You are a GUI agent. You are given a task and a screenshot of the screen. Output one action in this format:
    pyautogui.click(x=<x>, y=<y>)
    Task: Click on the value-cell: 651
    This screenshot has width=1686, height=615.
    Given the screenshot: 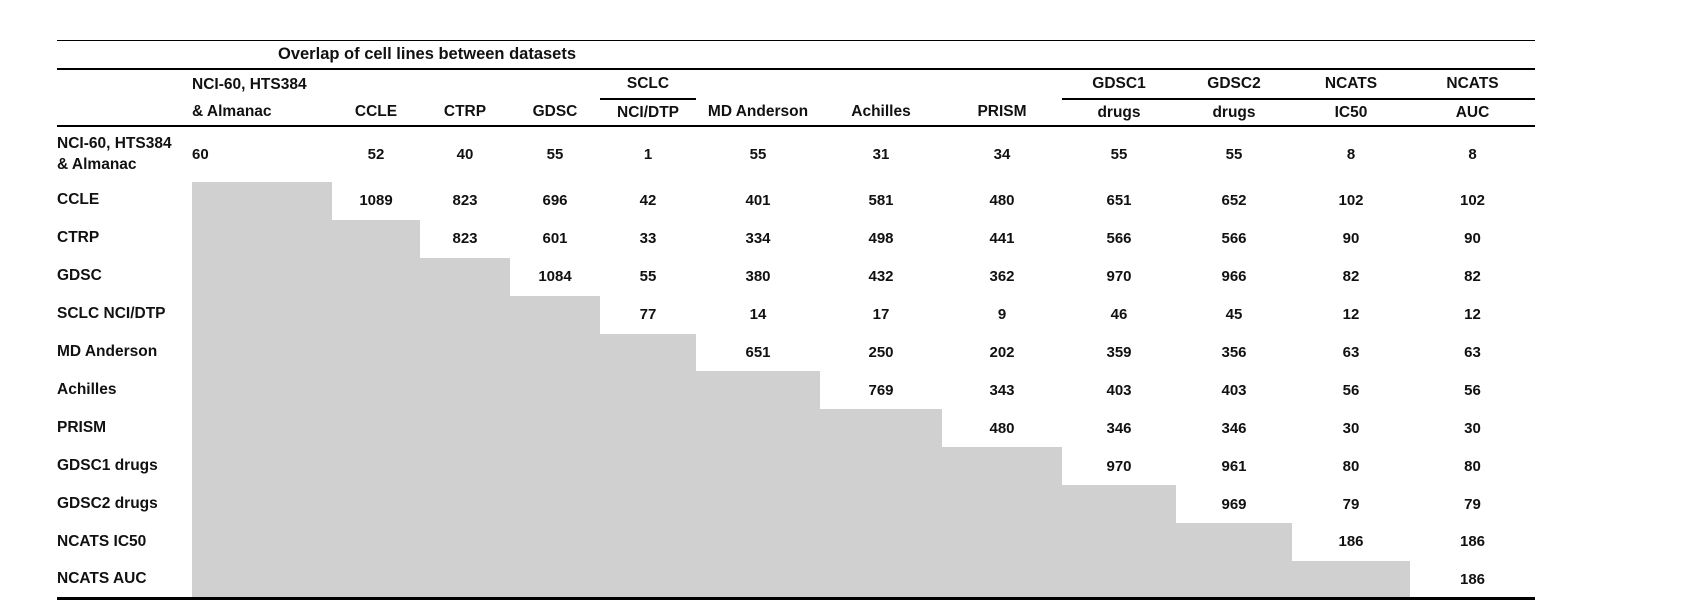 What is the action you would take?
    pyautogui.click(x=1119, y=201)
    